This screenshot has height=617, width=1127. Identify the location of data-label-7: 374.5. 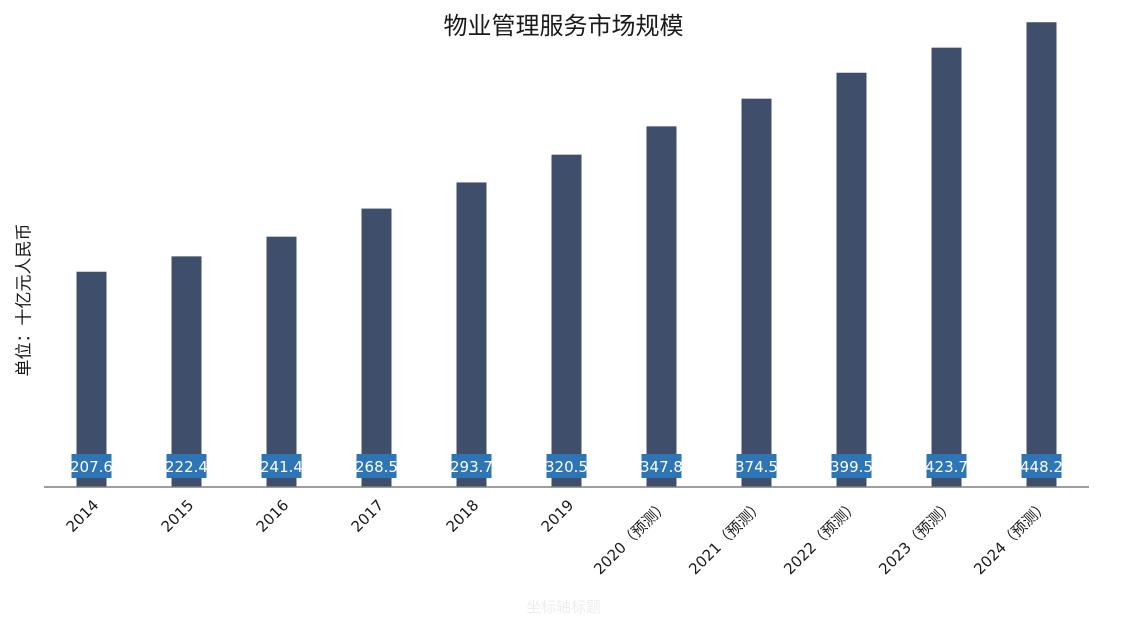
(756, 467).